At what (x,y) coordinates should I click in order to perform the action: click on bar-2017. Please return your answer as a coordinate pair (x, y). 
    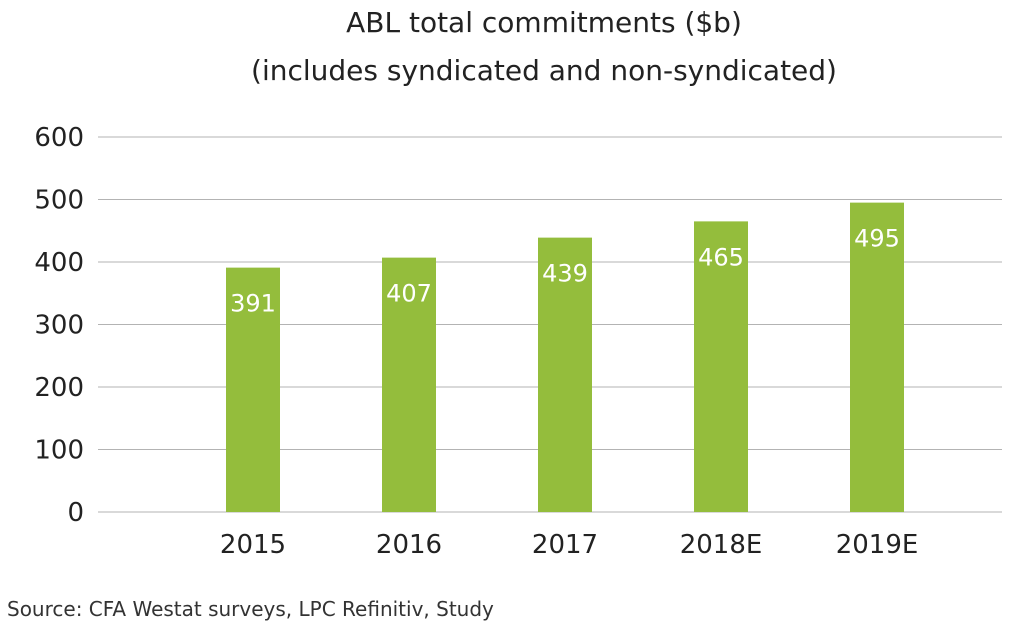
    Looking at the image, I should click on (565, 374).